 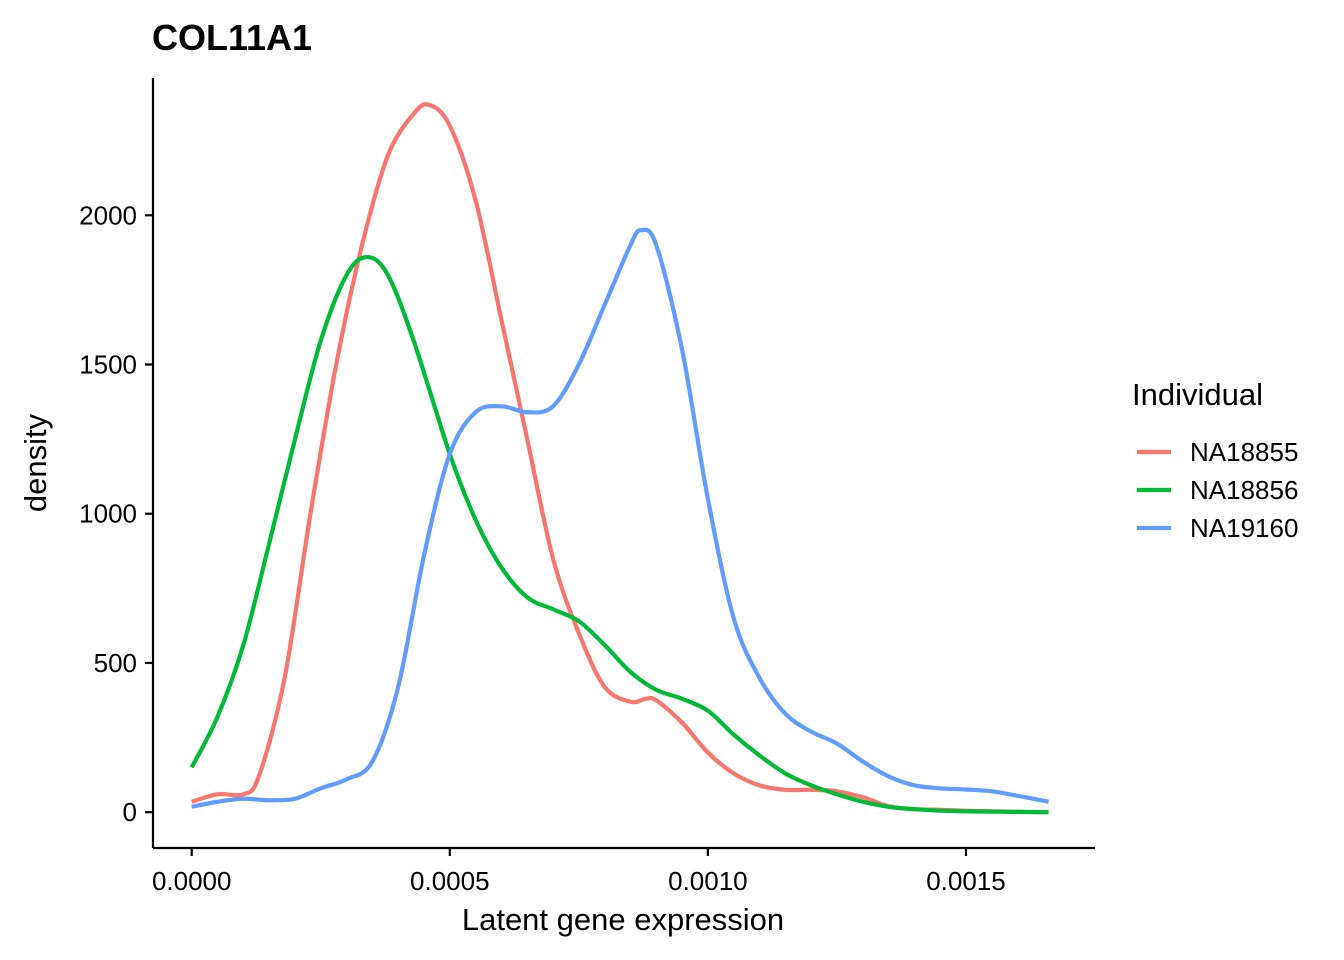 I want to click on x-tick-label: 0.0005, so click(x=450, y=881).